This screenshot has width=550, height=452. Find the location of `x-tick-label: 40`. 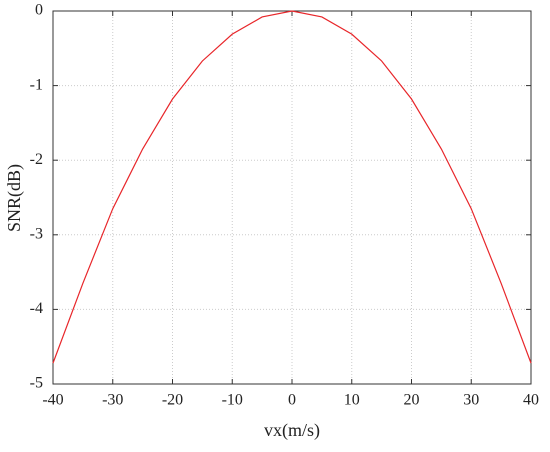

x-tick-label: 40 is located at coordinates (531, 400).